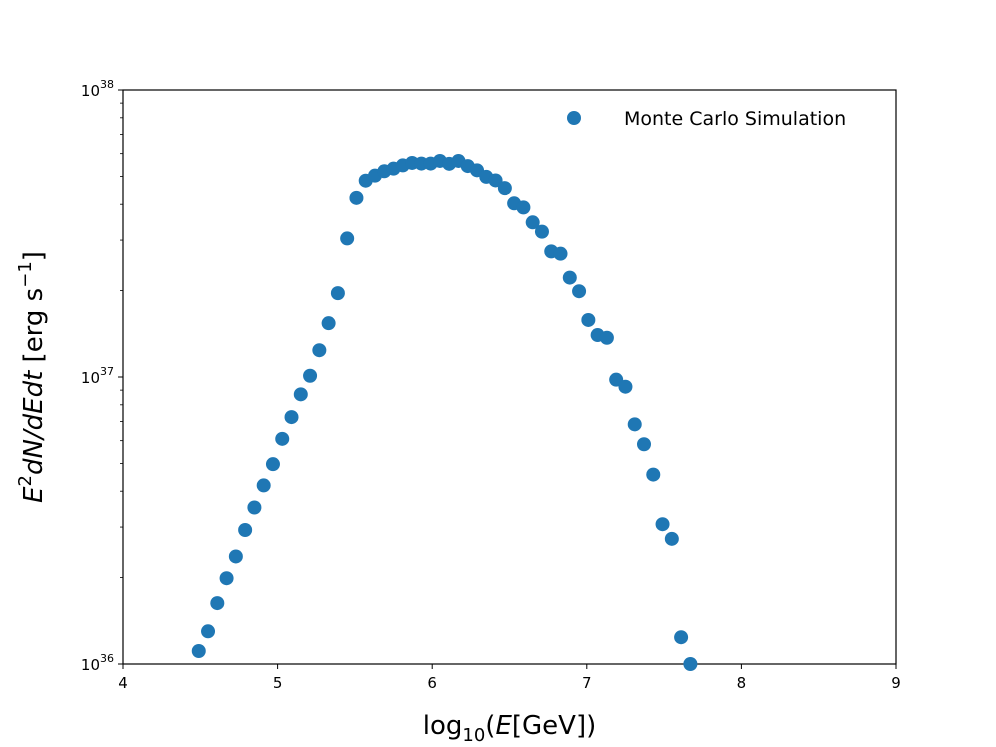 The image size is (996, 747). What do you see at coordinates (432, 683) in the screenshot?
I see `x-tick-label: 6` at bounding box center [432, 683].